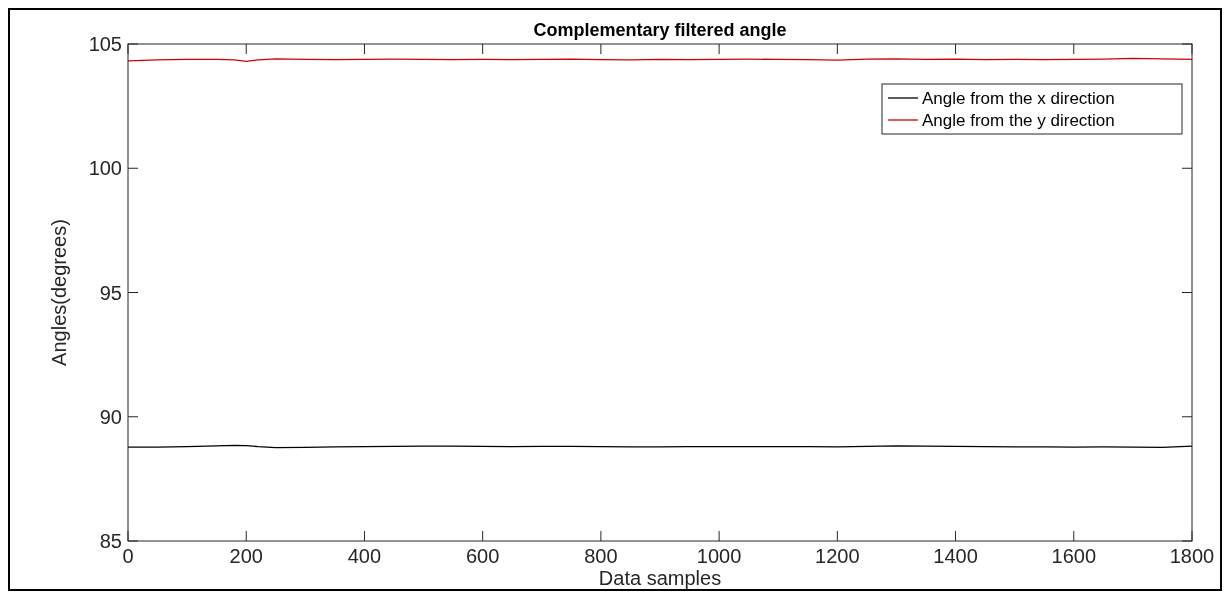 The image size is (1230, 599). I want to click on x-axis-title: Data samples, so click(660, 578).